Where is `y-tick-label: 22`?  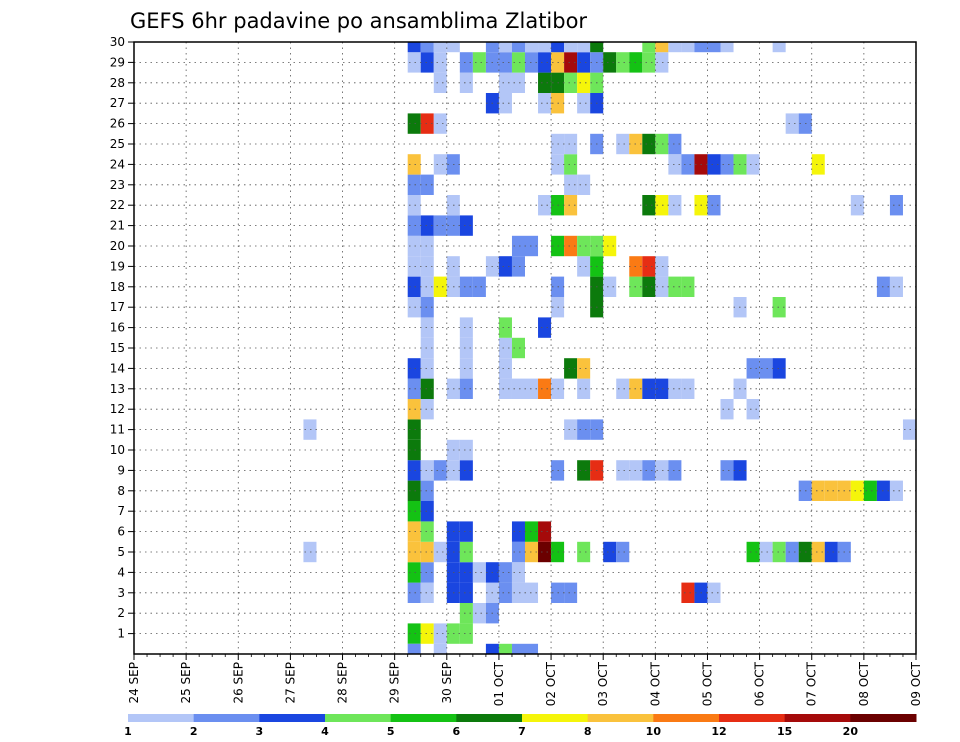 y-tick-label: 22 is located at coordinates (117, 205).